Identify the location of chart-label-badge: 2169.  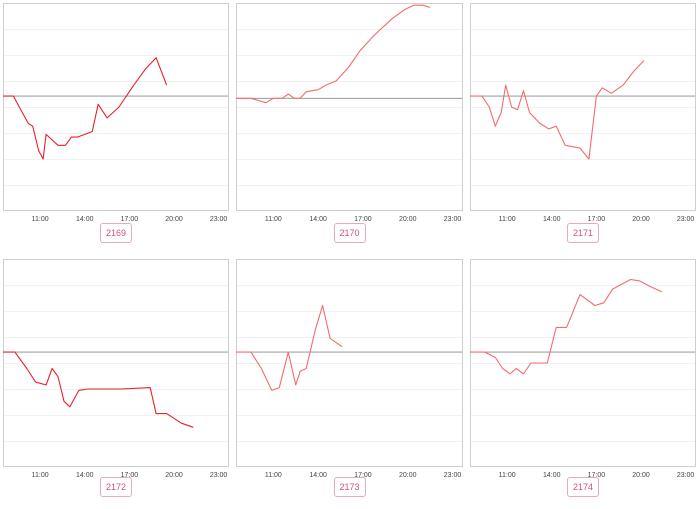
(116, 233).